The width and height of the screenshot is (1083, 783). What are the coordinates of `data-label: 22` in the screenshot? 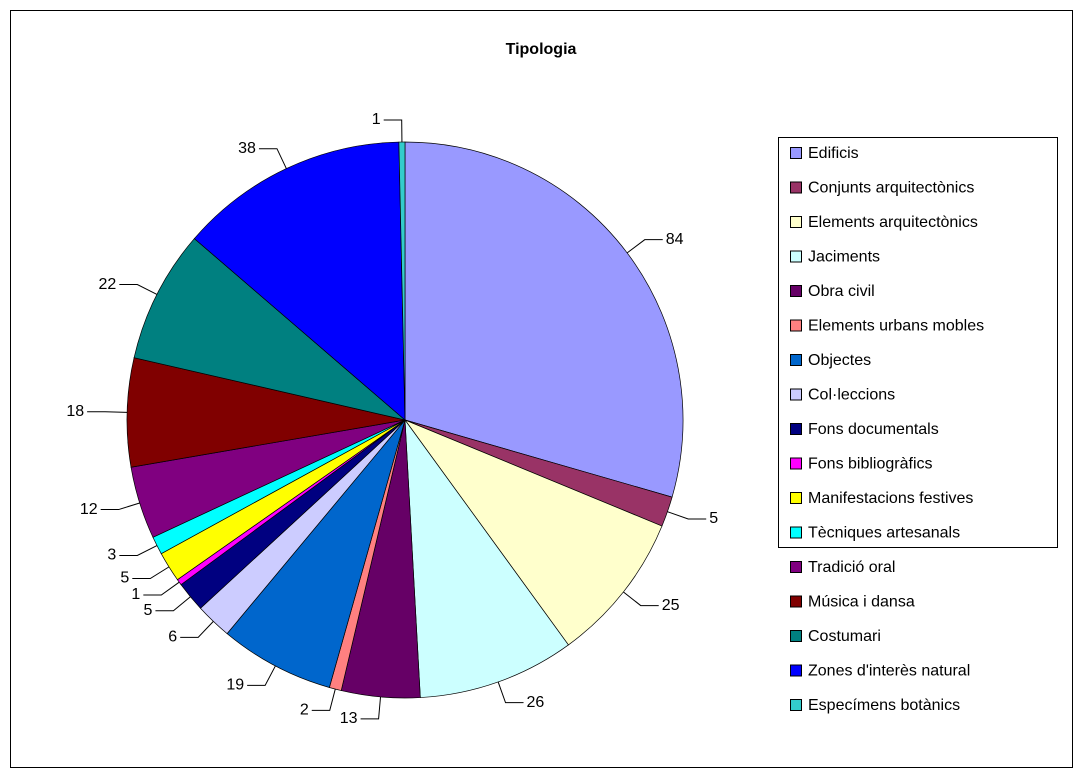 It's located at (108, 284).